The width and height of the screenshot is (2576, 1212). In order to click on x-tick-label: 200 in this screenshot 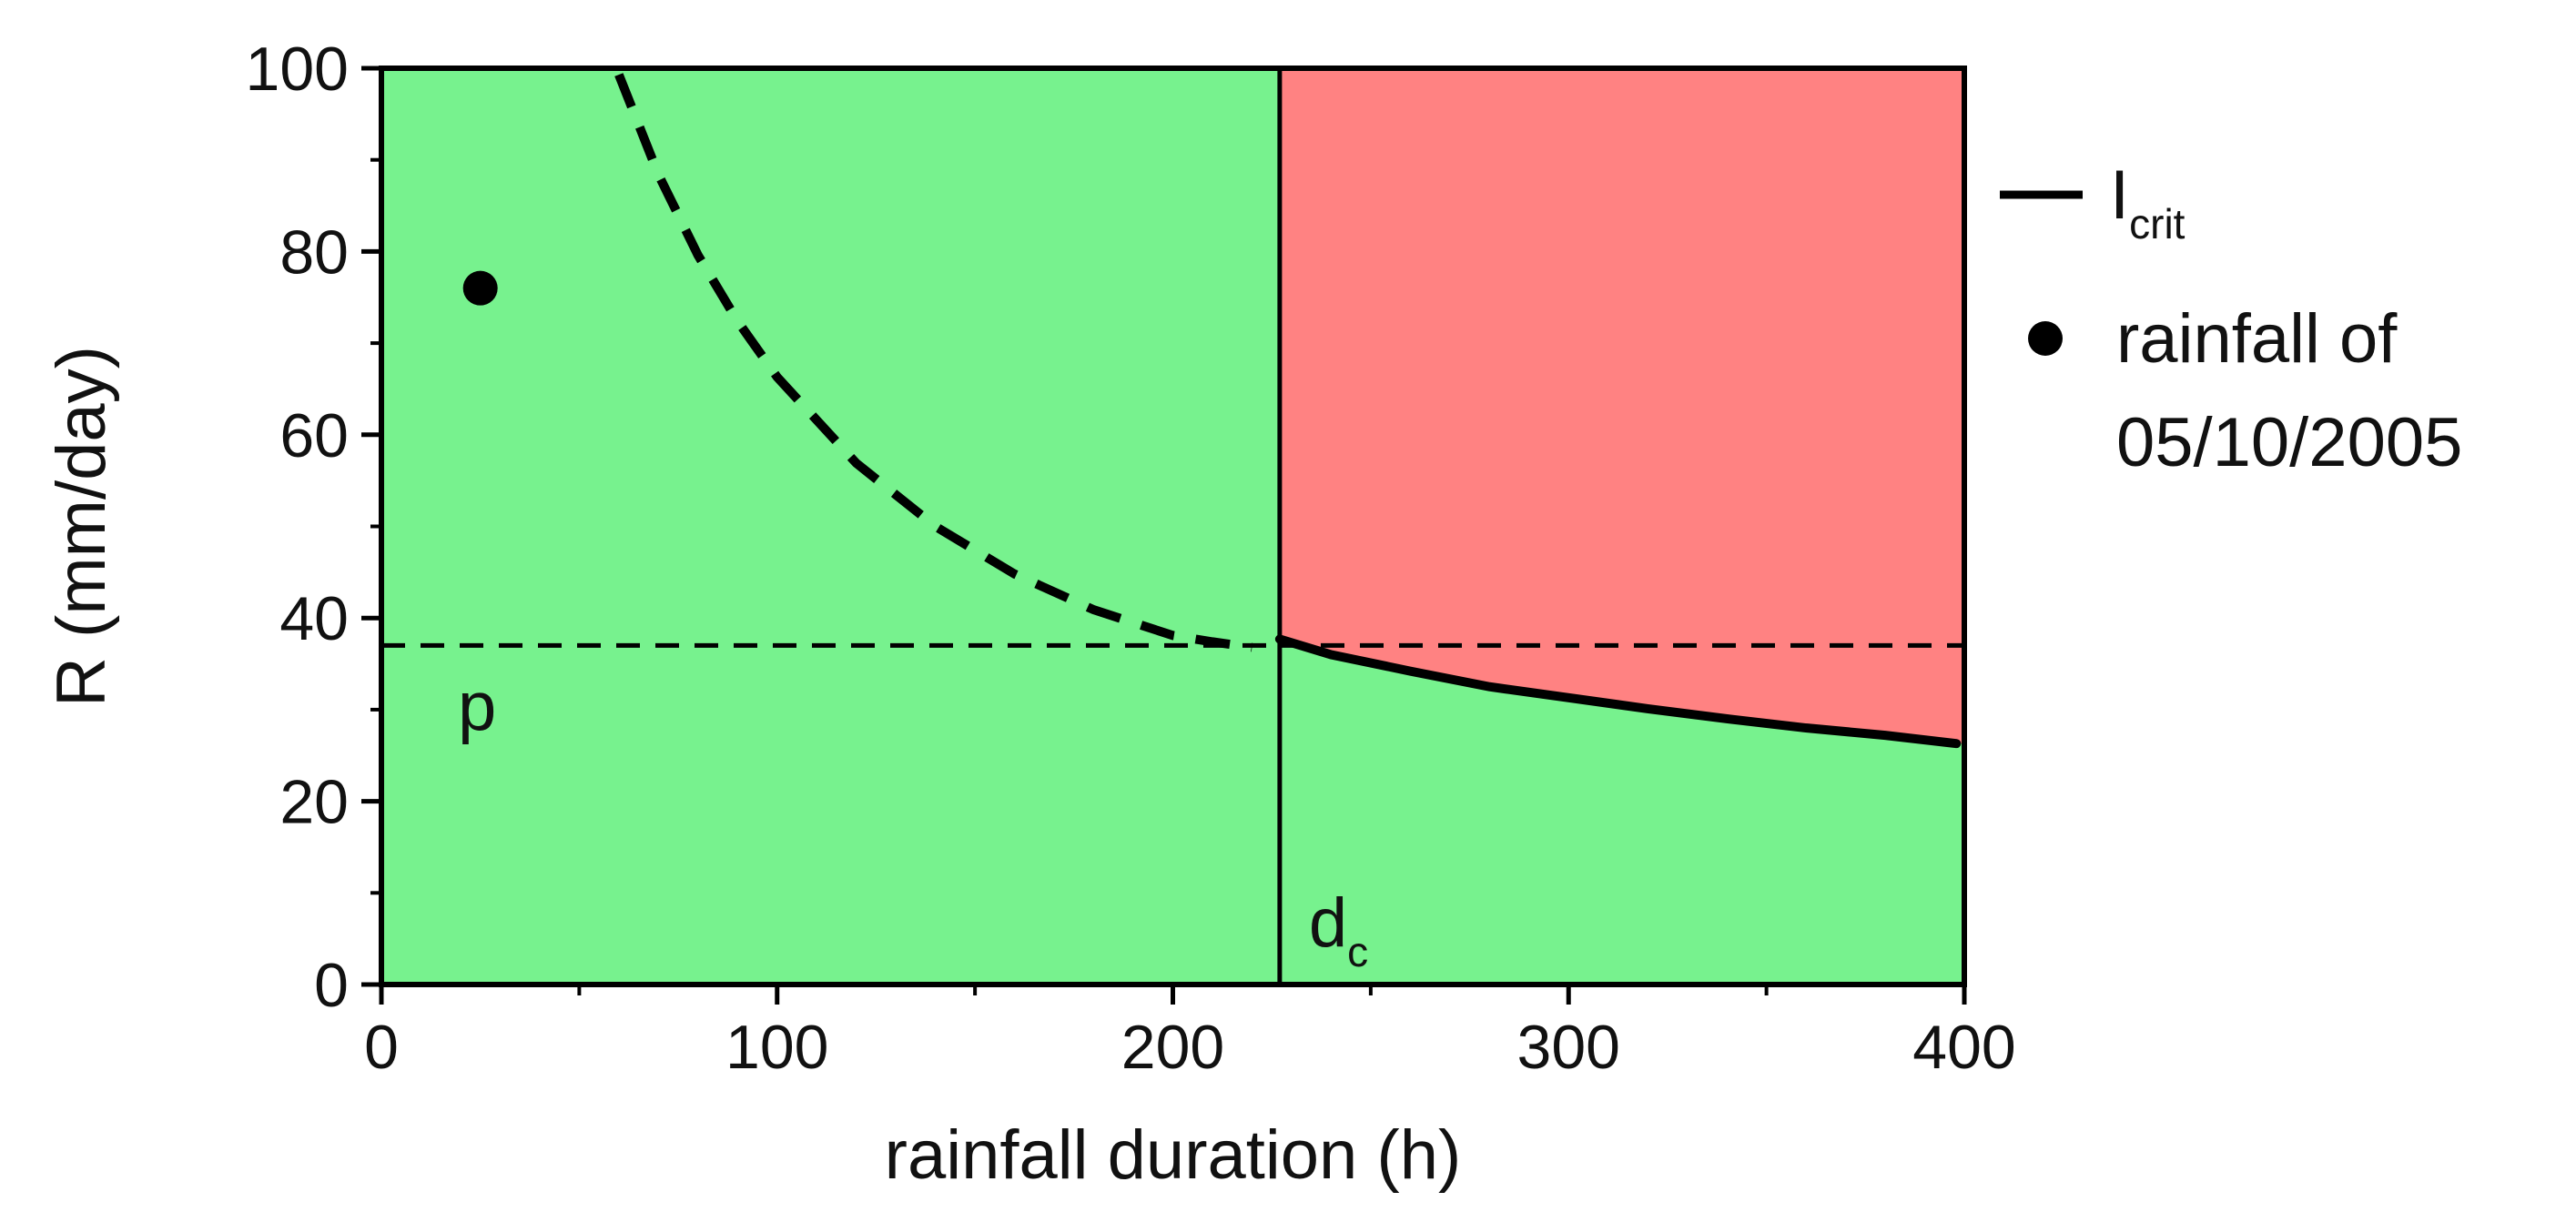, I will do `click(1172, 1047)`.